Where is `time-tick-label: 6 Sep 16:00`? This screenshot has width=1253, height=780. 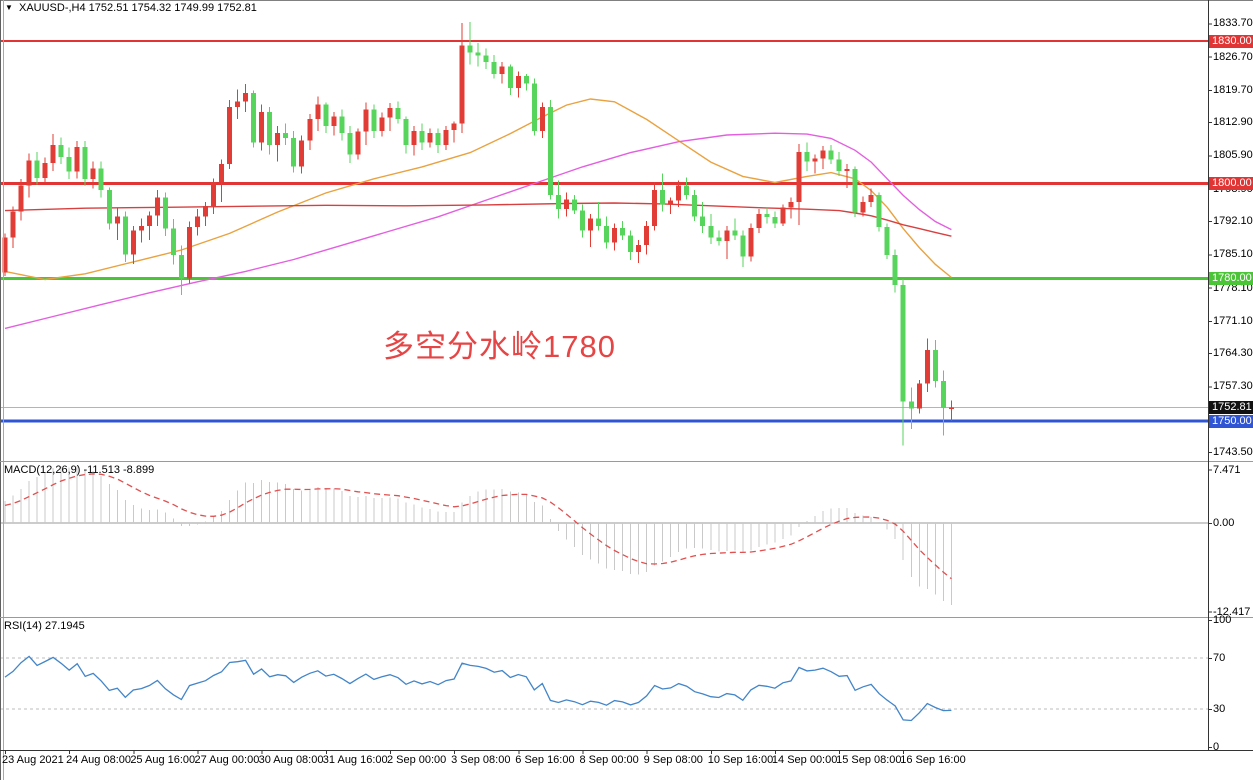
time-tick-label: 6 Sep 16:00 is located at coordinates (545, 760).